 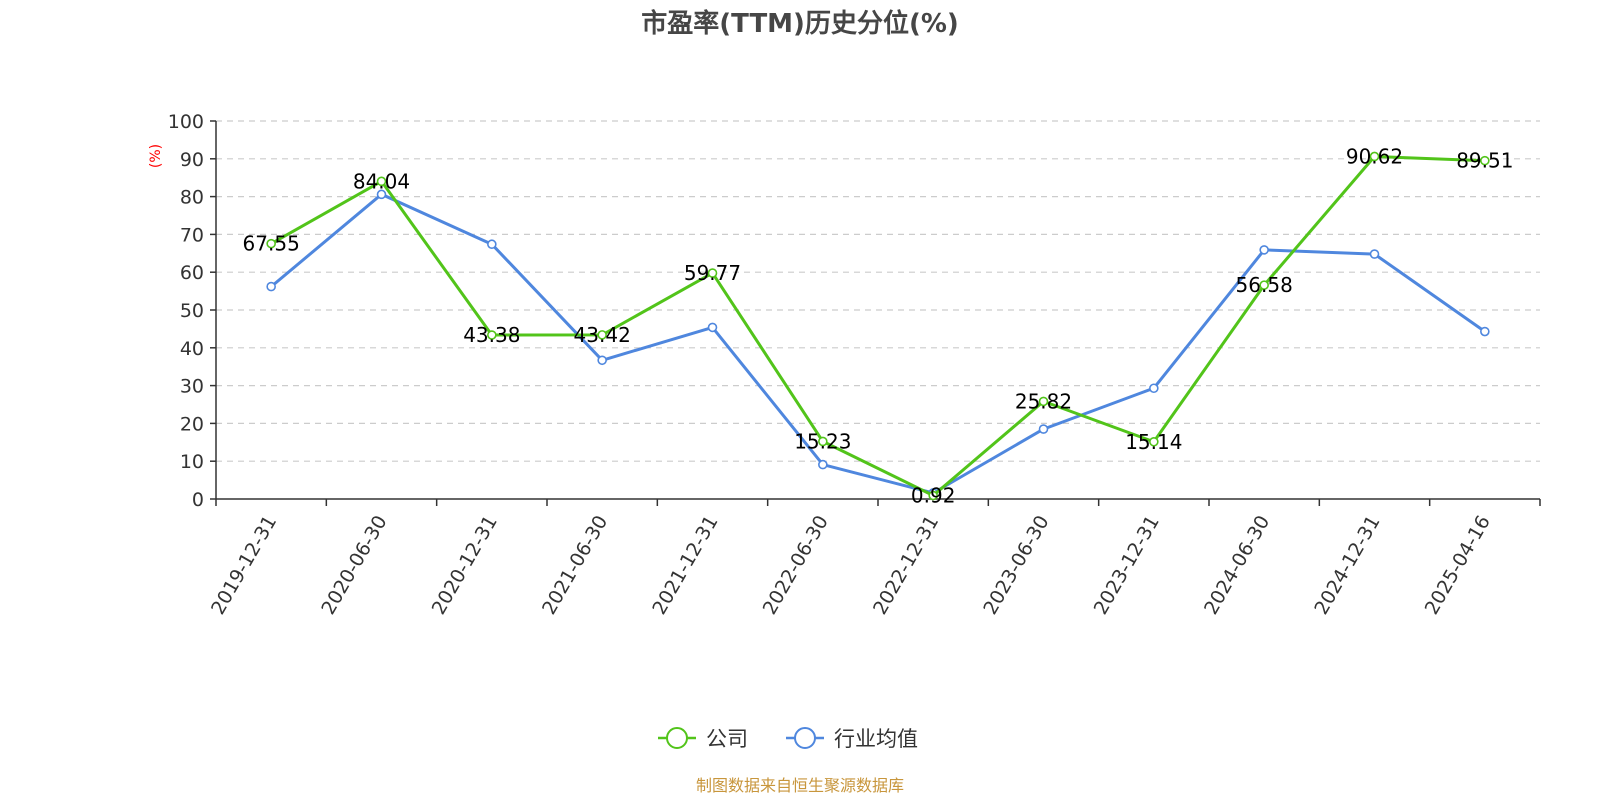 What do you see at coordinates (1237, 565) in the screenshot?
I see `x-tick-label: 2024-06-30` at bounding box center [1237, 565].